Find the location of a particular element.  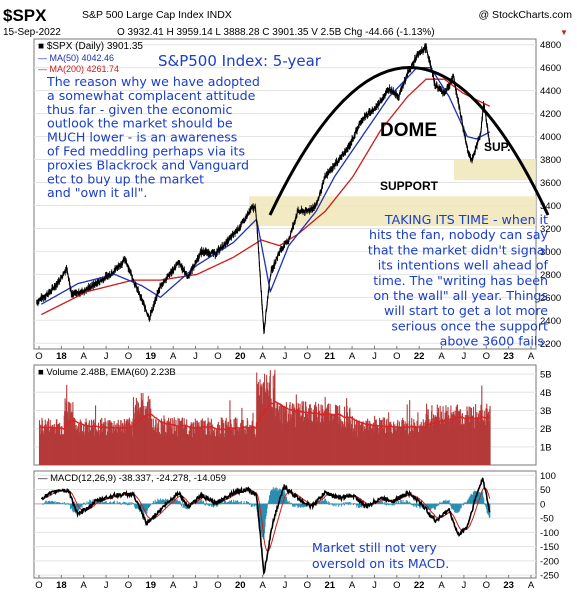

volume-ema-line is located at coordinates (265, 415).